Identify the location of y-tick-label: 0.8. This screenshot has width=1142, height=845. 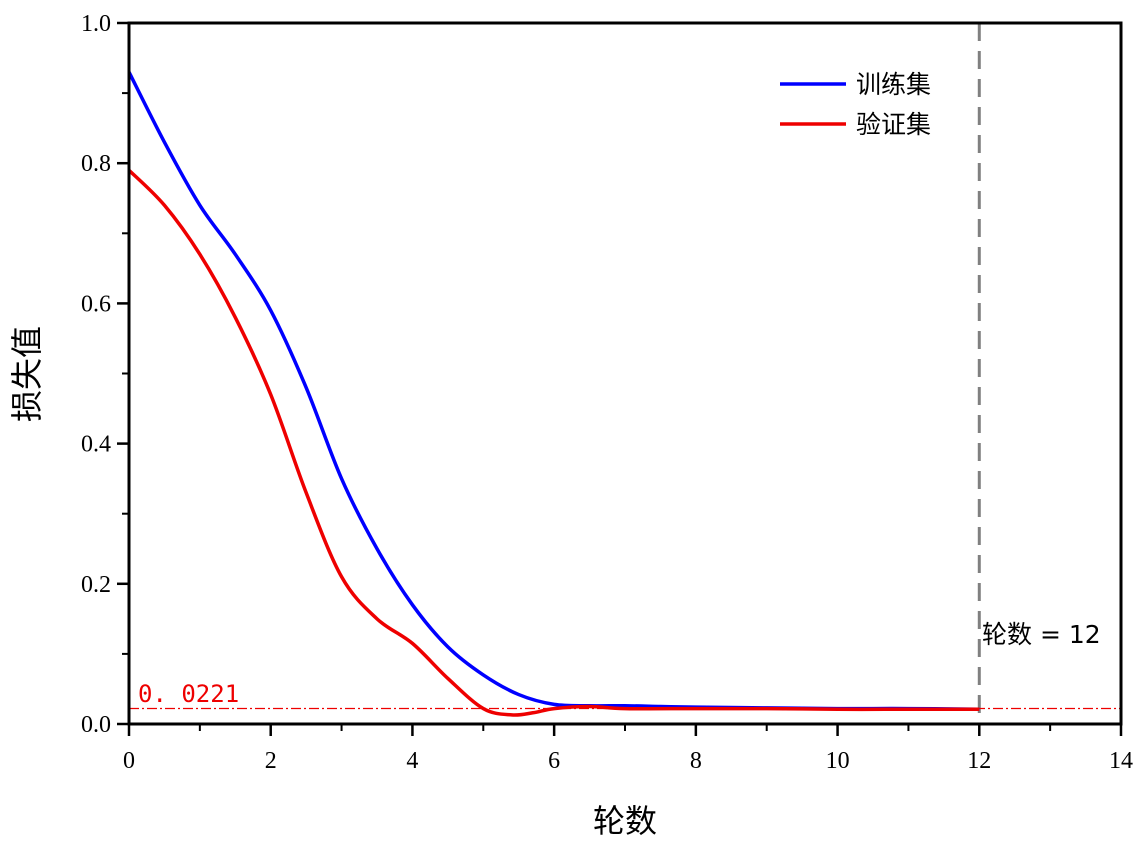
(96, 164).